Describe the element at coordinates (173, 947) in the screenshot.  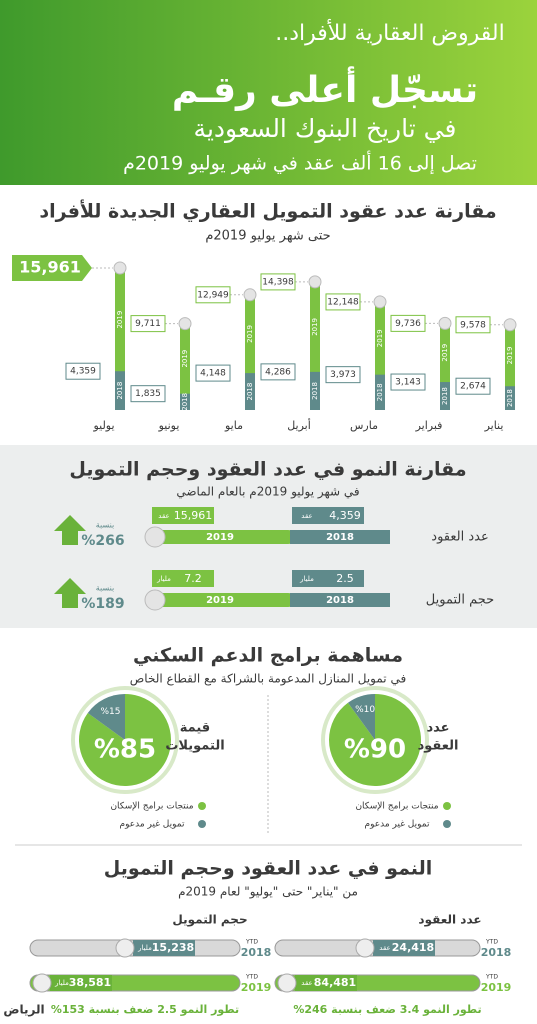
I see `value-label: 15,238` at that location.